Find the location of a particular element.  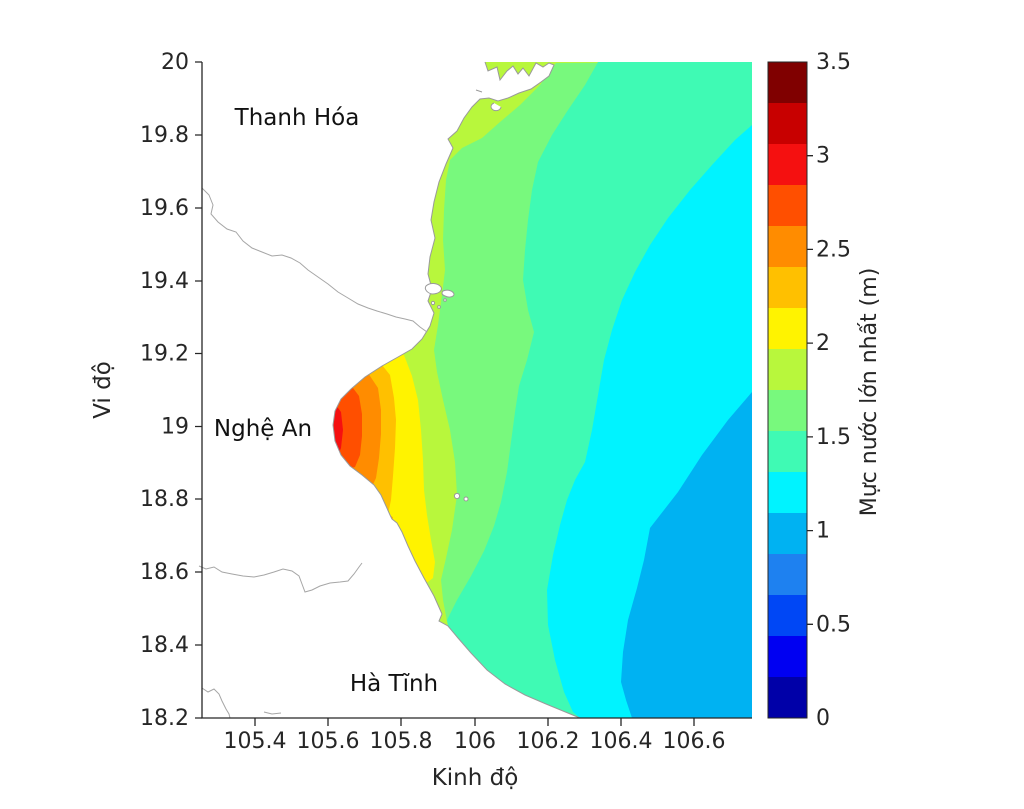

boundary-nghe-an-ha-tinh is located at coordinates (280, 577).